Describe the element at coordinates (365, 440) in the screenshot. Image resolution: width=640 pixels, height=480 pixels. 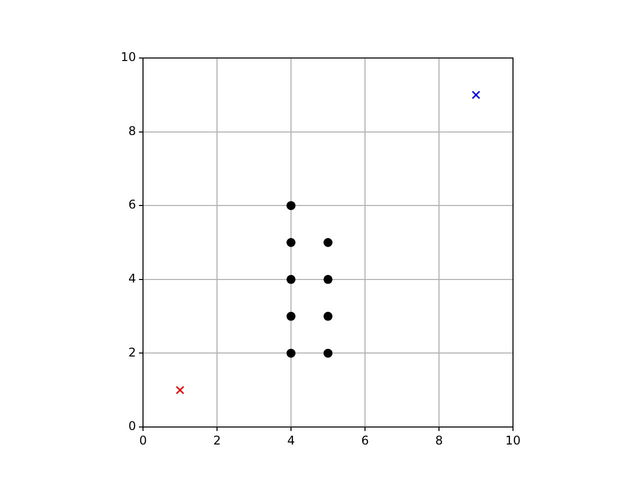
I see `x-tick-label: 6` at that location.